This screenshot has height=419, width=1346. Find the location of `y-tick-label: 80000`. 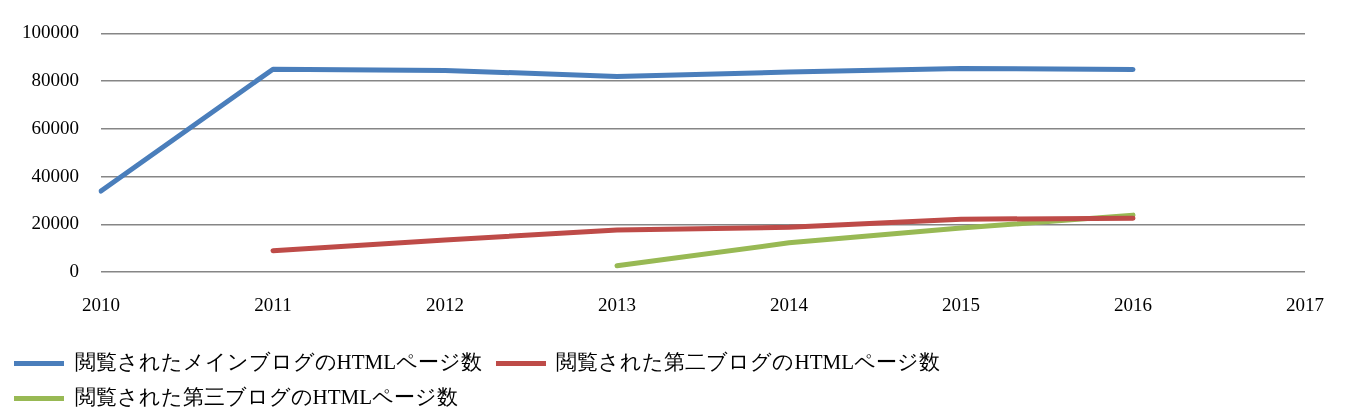

y-tick-label: 80000 is located at coordinates (55, 80).